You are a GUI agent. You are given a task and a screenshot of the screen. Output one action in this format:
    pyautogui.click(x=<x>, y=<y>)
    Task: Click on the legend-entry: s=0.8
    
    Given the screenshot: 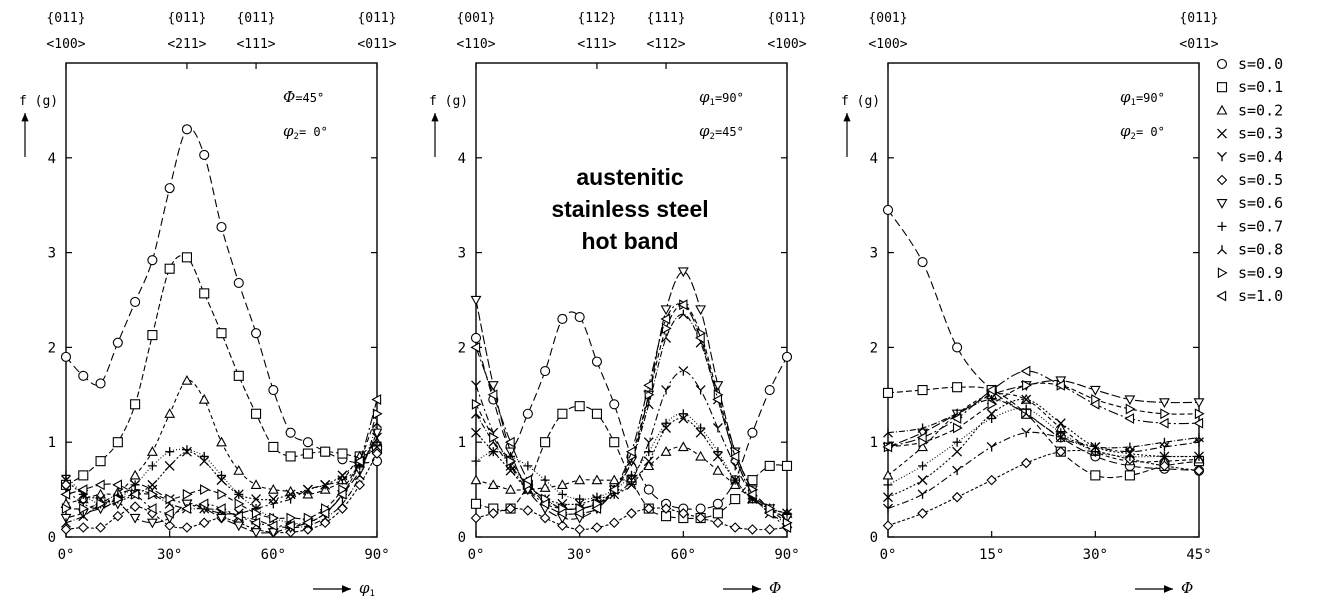 What is the action you would take?
    pyautogui.click(x=1250, y=250)
    